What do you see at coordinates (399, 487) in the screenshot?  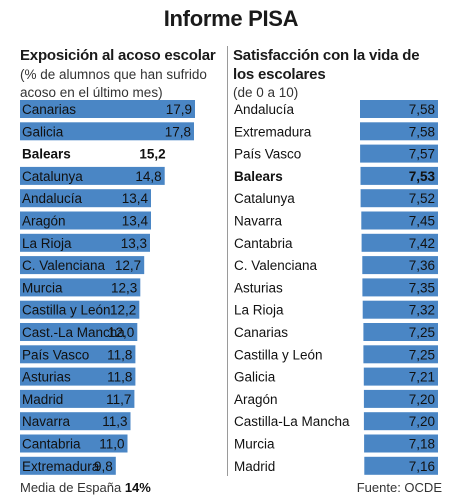 I see `footer-source: Fuente: OCDE` at bounding box center [399, 487].